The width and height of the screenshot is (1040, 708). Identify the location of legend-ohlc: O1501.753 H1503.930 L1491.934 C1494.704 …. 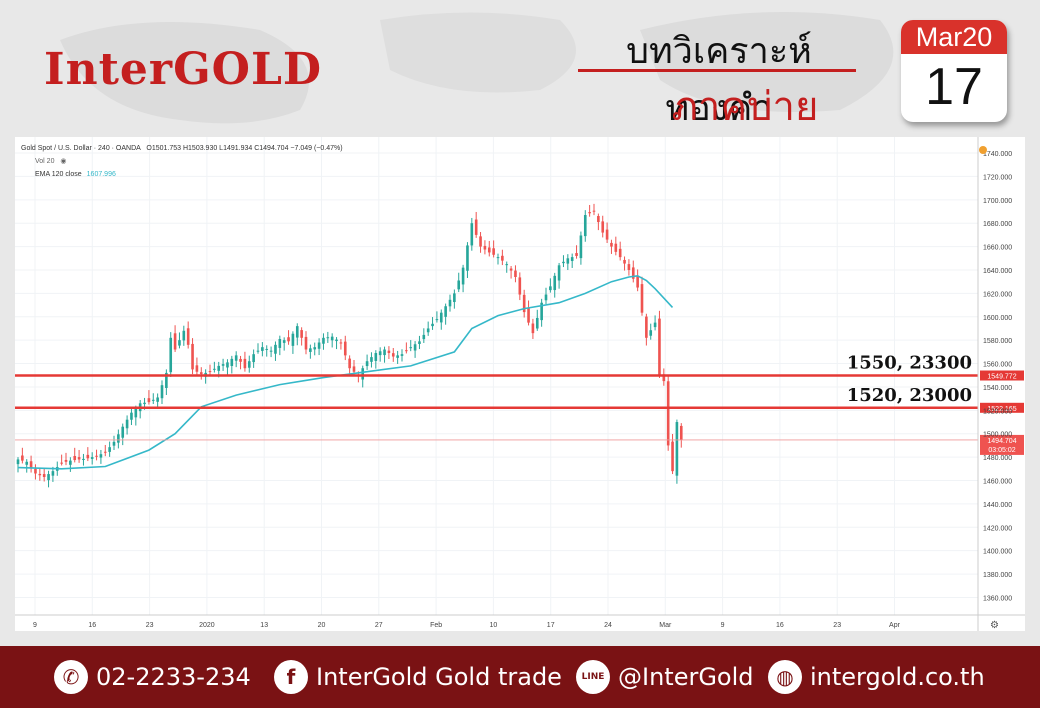
(244, 148).